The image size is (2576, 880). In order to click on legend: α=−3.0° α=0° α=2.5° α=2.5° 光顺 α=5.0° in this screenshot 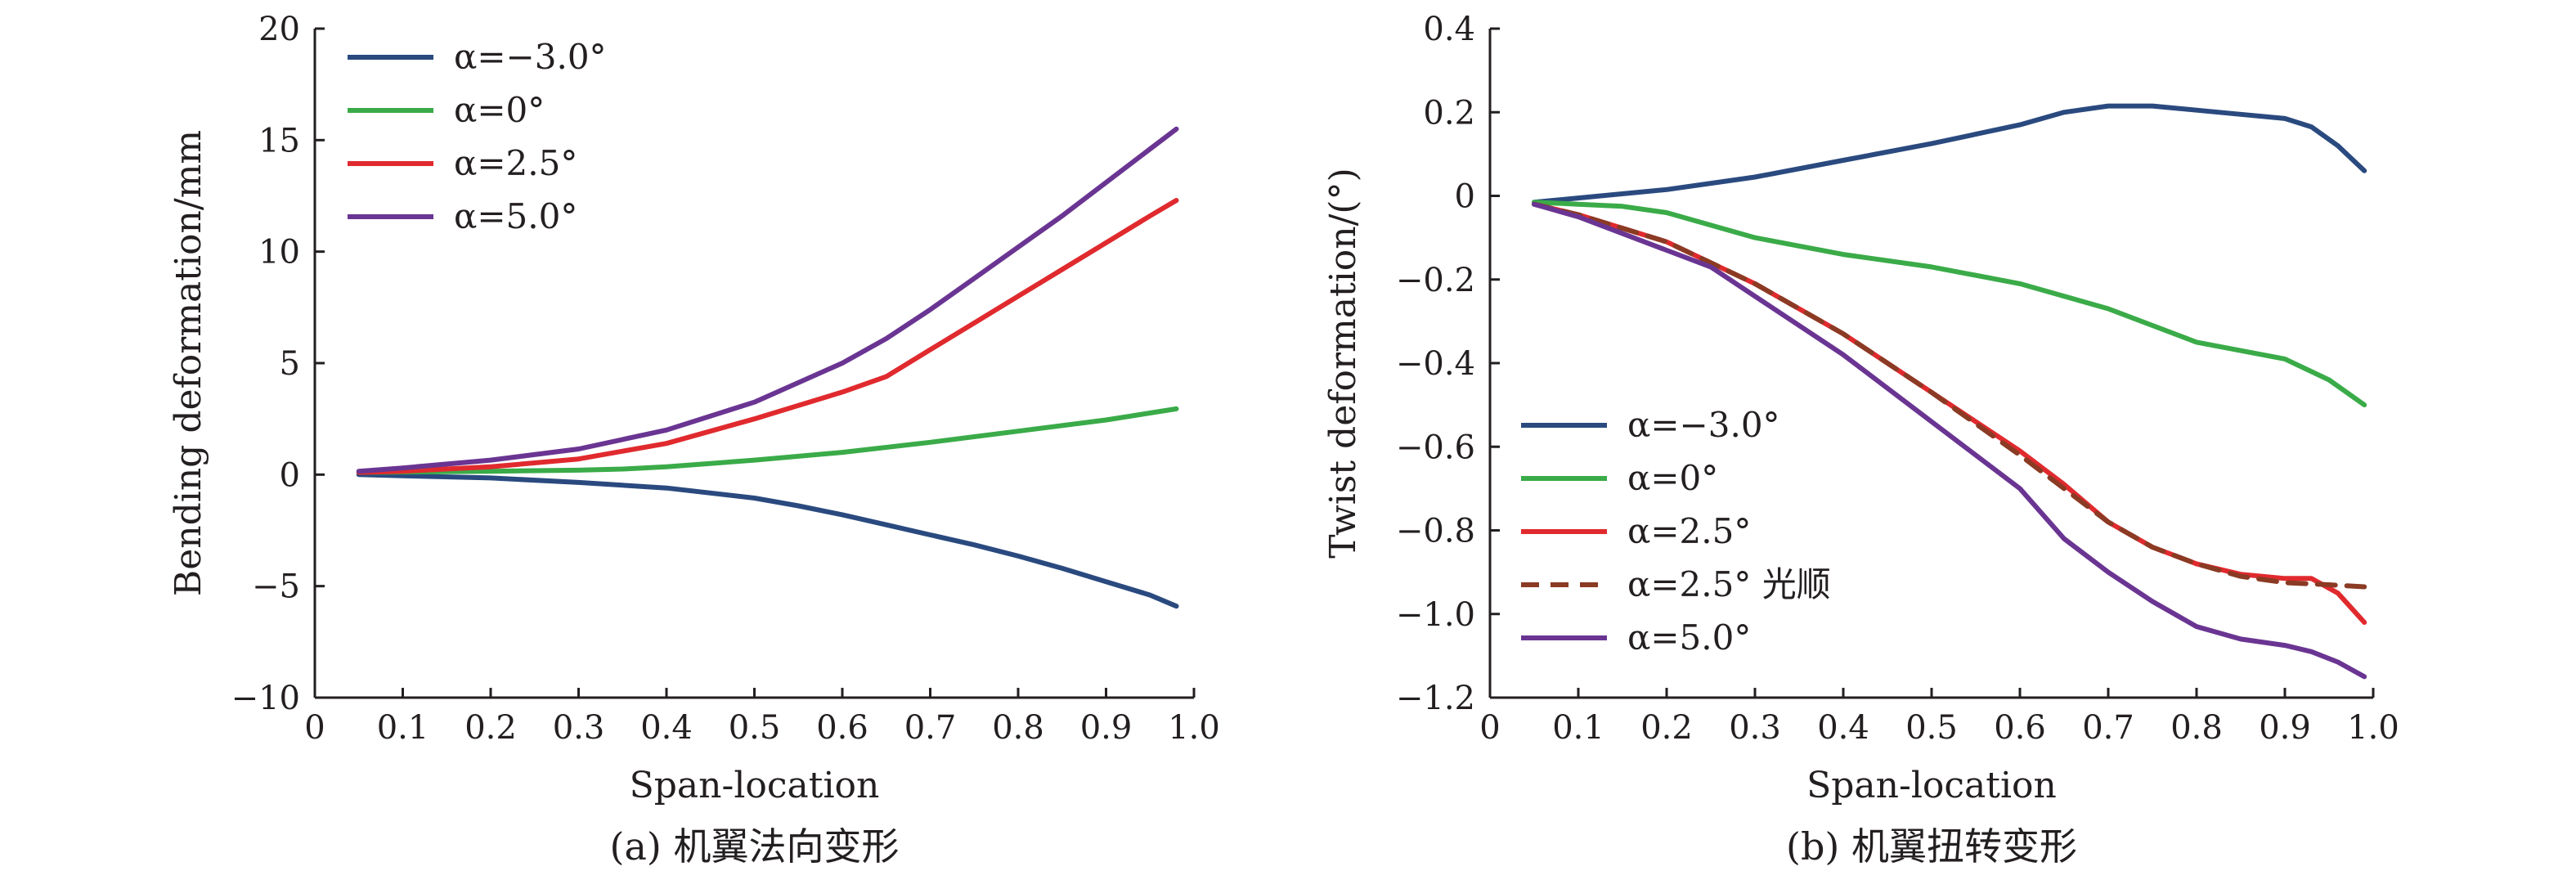, I will do `click(1676, 531)`.